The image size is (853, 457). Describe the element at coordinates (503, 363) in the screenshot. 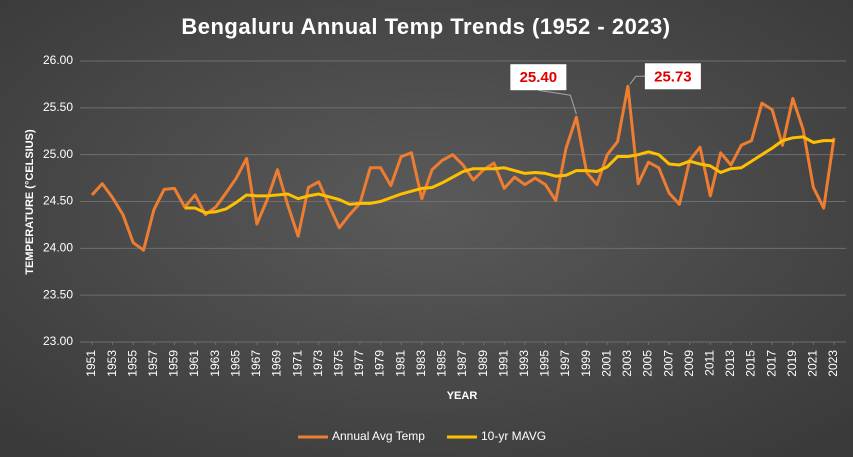

I see `x-tick-label: 1991` at that location.